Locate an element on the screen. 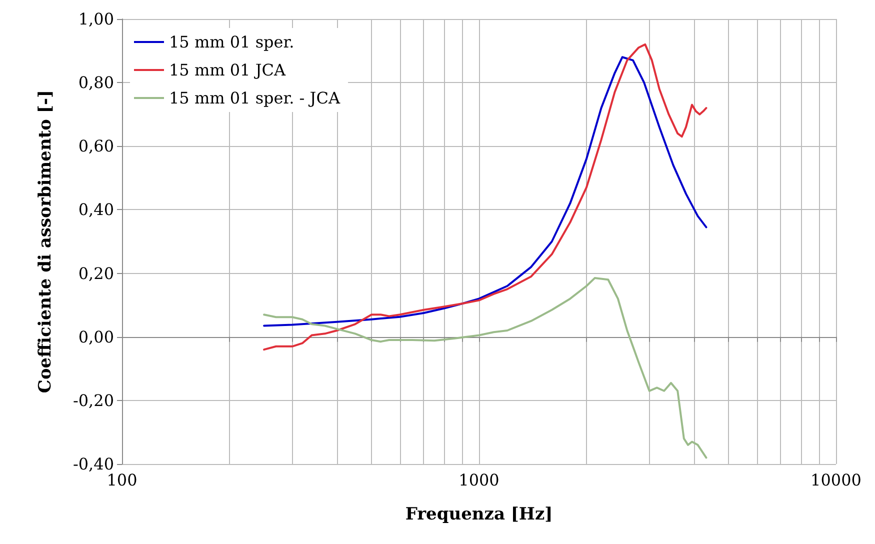  y-tick-label: 0,60 is located at coordinates (96, 146).